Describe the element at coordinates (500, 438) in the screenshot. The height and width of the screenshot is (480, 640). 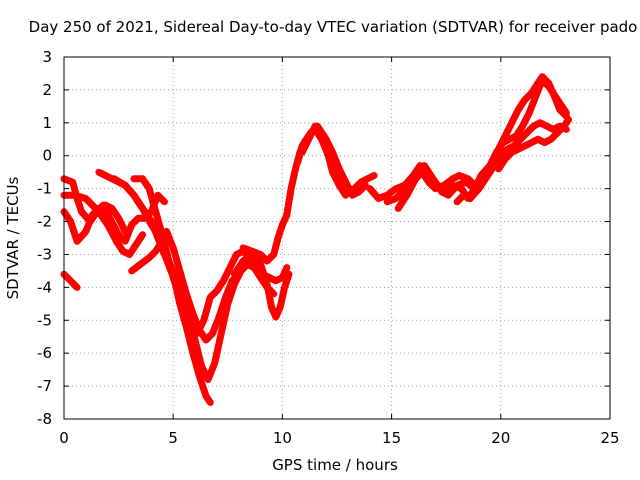
I see `x-tick-label: 20` at that location.